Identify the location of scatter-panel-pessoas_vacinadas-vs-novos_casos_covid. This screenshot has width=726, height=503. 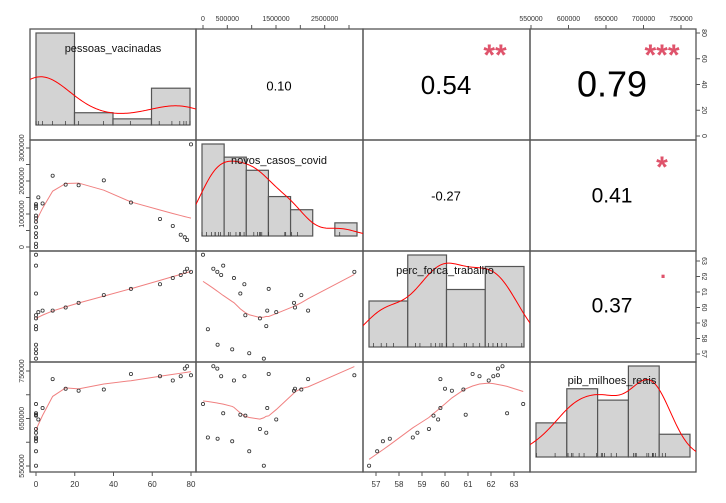
(113, 195).